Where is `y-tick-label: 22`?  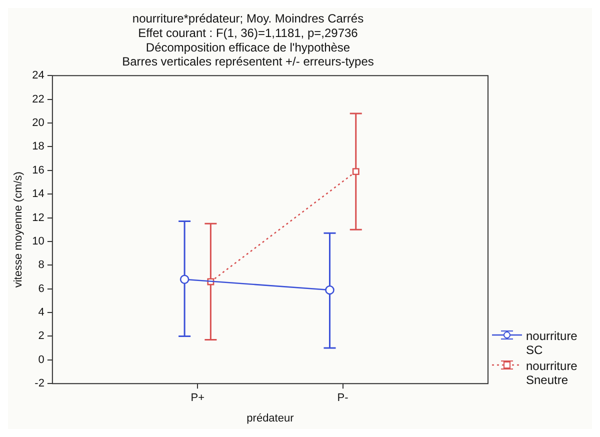
y-tick-label: 22 is located at coordinates (38, 99).